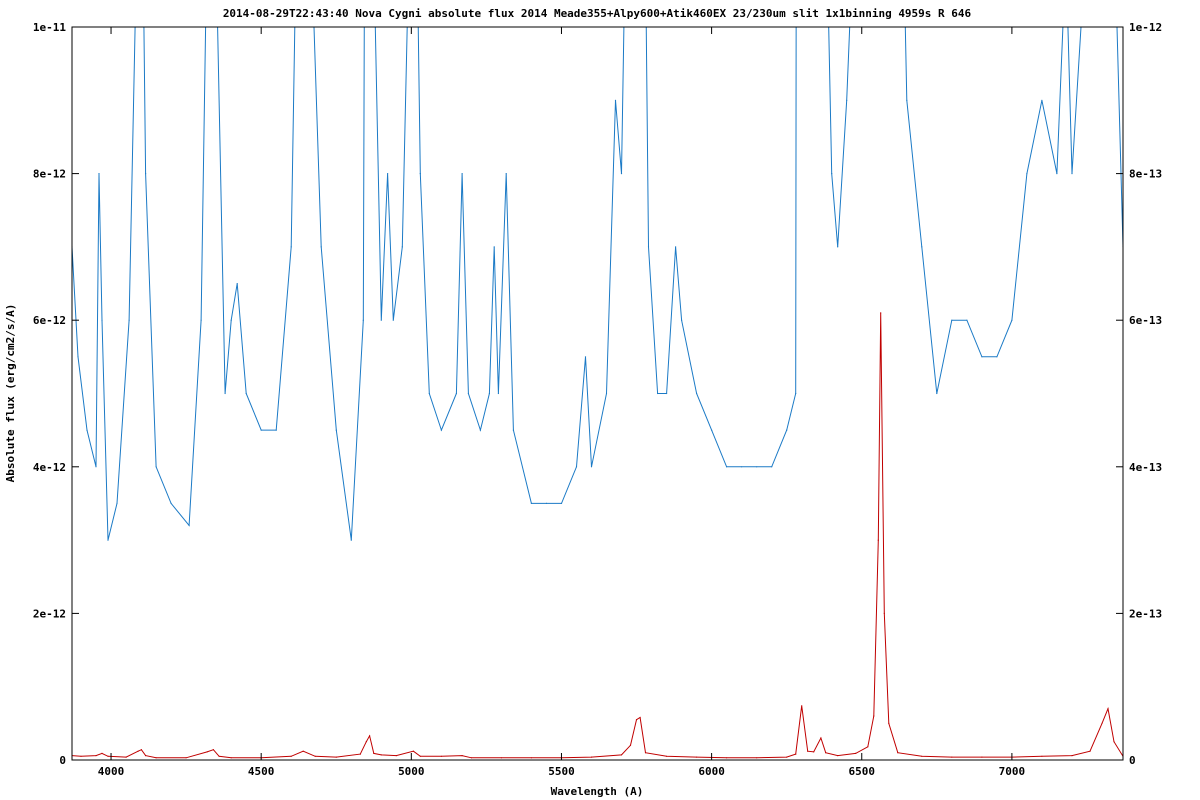 The height and width of the screenshot is (800, 1200). I want to click on y-tick-label: 8e-12, so click(49, 174).